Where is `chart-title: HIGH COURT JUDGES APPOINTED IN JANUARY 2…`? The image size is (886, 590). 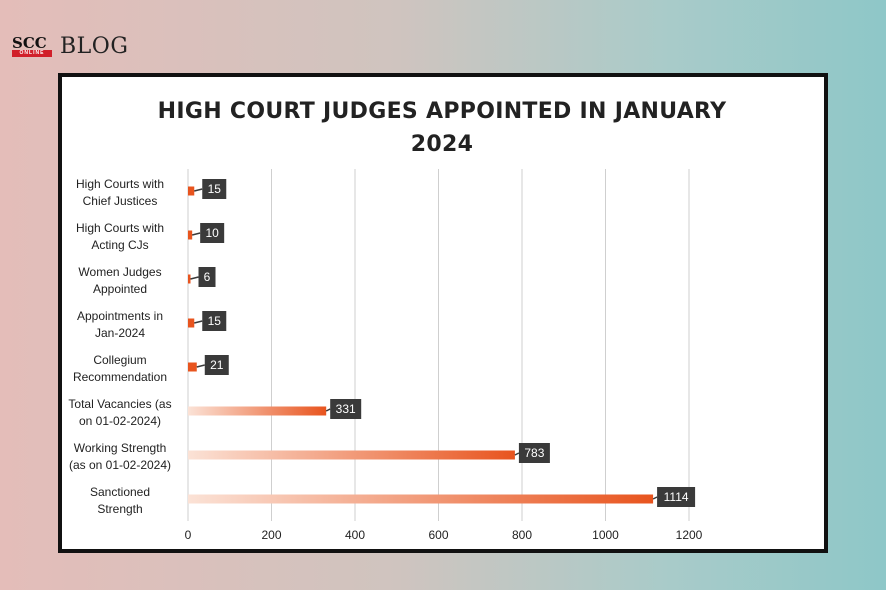 chart-title: HIGH COURT JUDGES APPOINTED IN JANUARY 2… is located at coordinates (442, 128).